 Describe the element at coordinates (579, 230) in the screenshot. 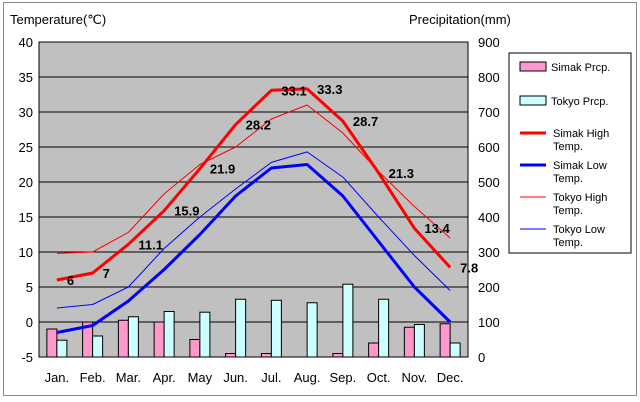

I see `legend-label: Tokyo Low` at that location.